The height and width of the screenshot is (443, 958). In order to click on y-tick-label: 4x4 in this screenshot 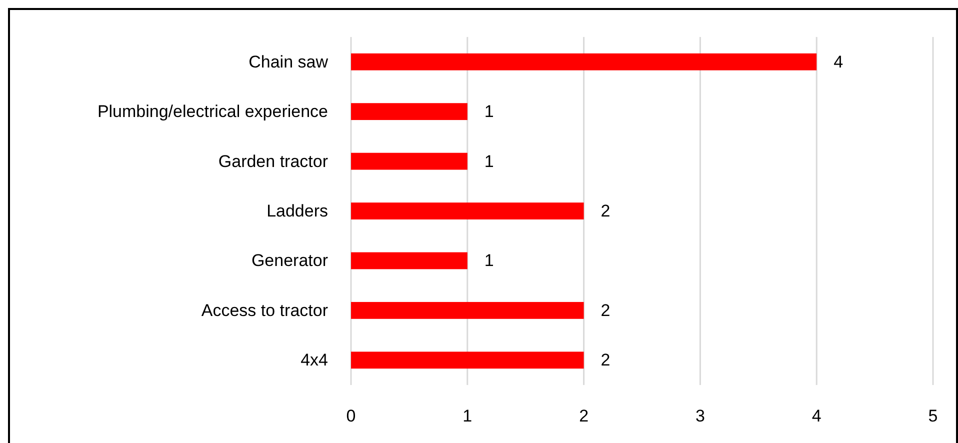, I will do `click(314, 360)`.